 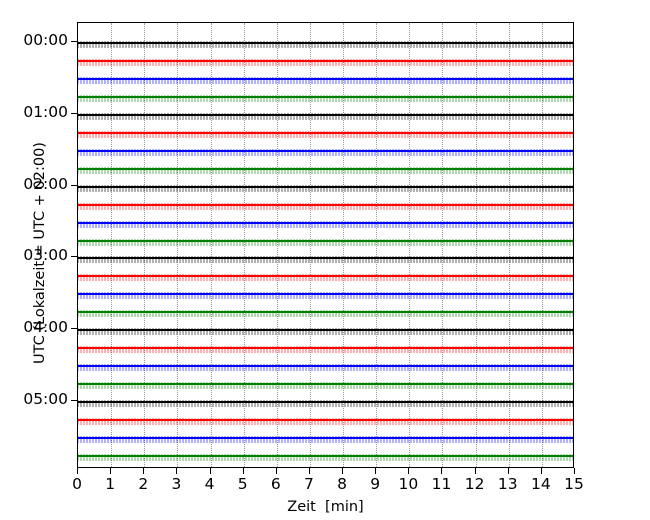 I want to click on x-axis-tick-label: 3, so click(x=176, y=484).